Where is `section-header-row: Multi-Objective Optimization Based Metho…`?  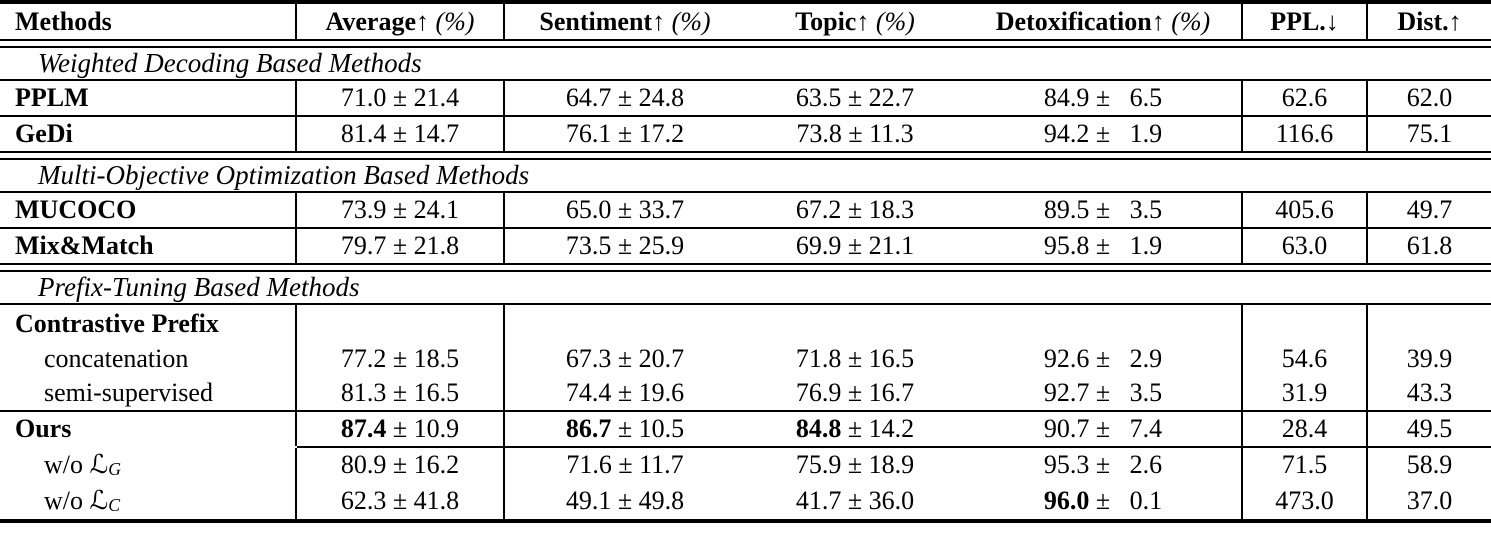 section-header-row: Multi-Objective Optimization Based Metho… is located at coordinates (745, 175).